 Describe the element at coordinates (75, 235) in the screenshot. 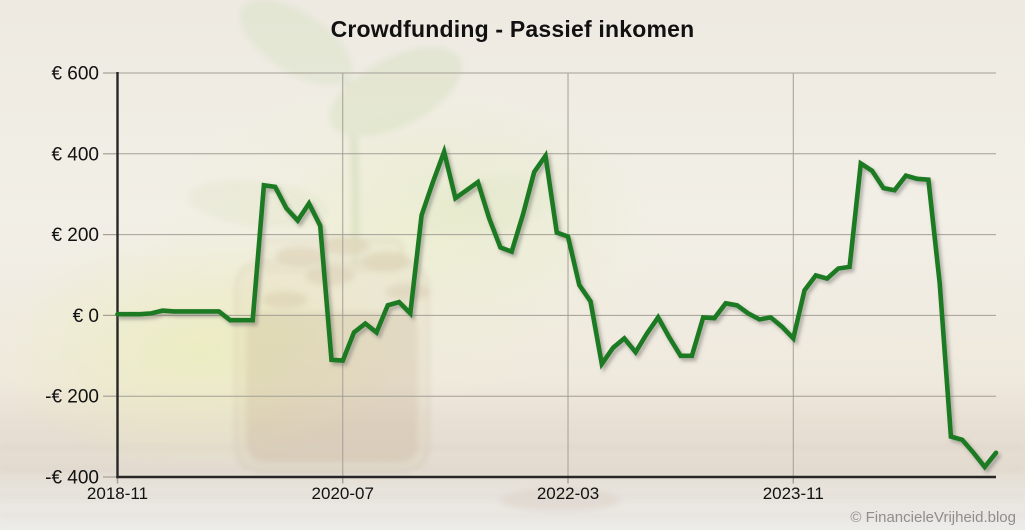

I see `y-tick-label: € 200` at that location.